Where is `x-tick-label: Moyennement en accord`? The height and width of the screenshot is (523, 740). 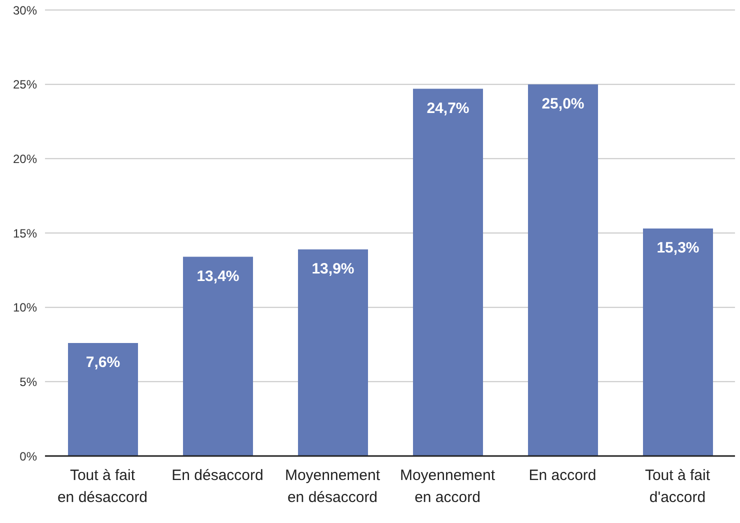
x-tick-label: Moyennement en accord is located at coordinates (448, 486).